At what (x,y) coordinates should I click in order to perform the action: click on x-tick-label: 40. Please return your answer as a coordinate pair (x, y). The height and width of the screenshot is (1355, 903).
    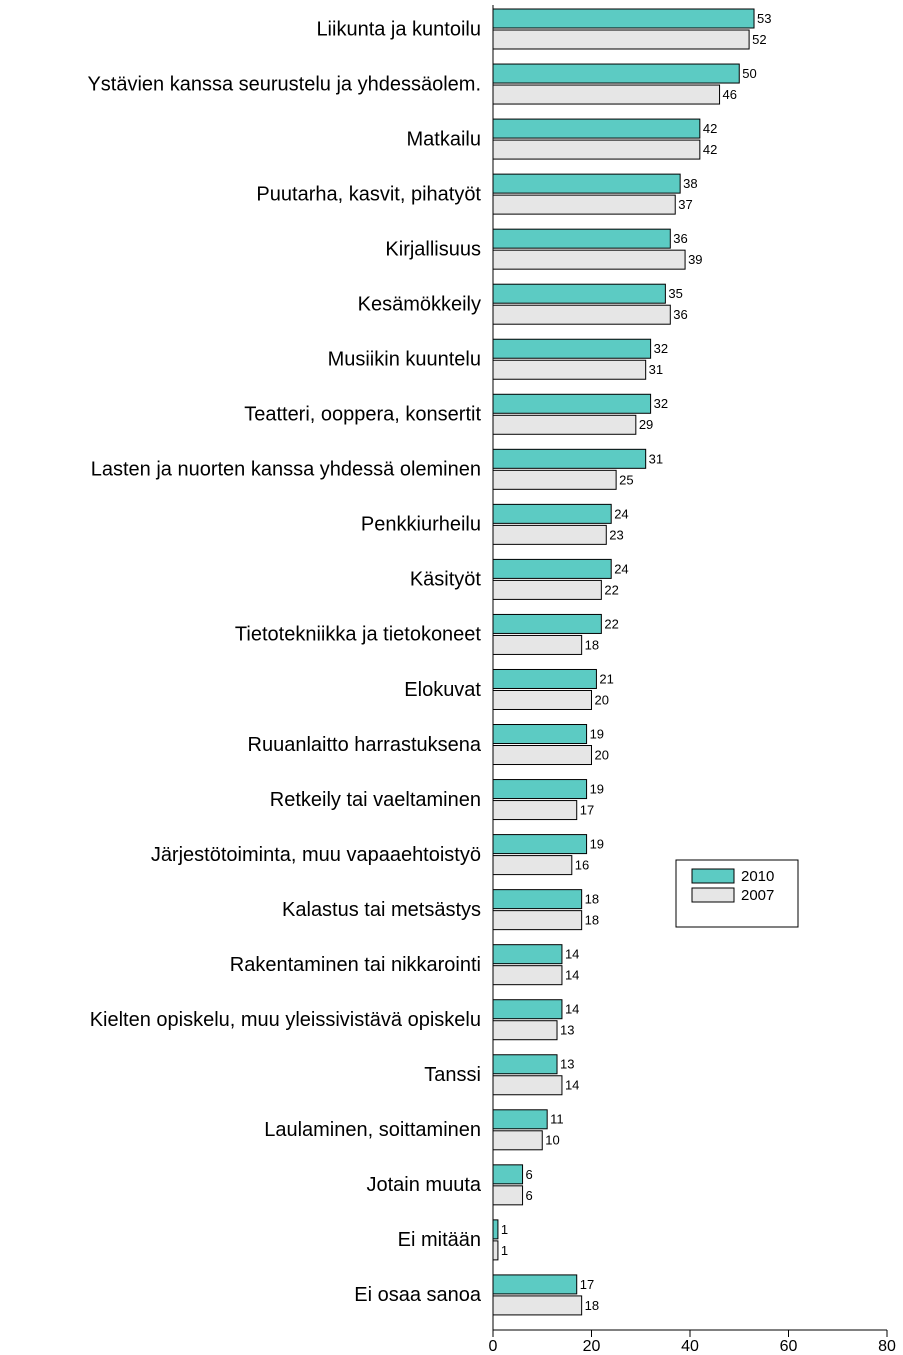
    Looking at the image, I should click on (690, 1346).